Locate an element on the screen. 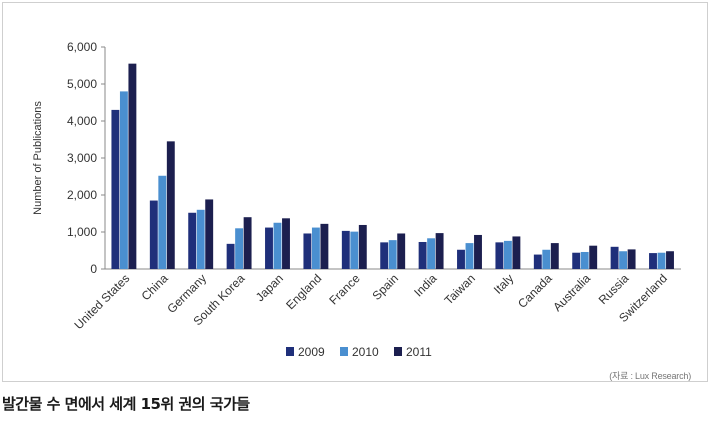 The height and width of the screenshot is (423, 712). x-tick-label: United States is located at coordinates (101, 301).